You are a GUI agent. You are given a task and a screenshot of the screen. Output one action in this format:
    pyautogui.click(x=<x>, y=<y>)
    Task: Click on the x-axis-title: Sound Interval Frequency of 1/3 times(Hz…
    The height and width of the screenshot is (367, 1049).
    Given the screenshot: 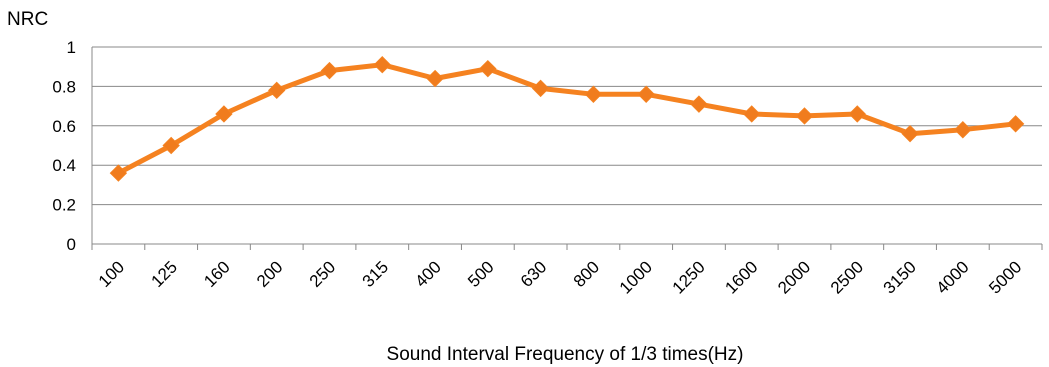 What is the action you would take?
    pyautogui.click(x=565, y=354)
    